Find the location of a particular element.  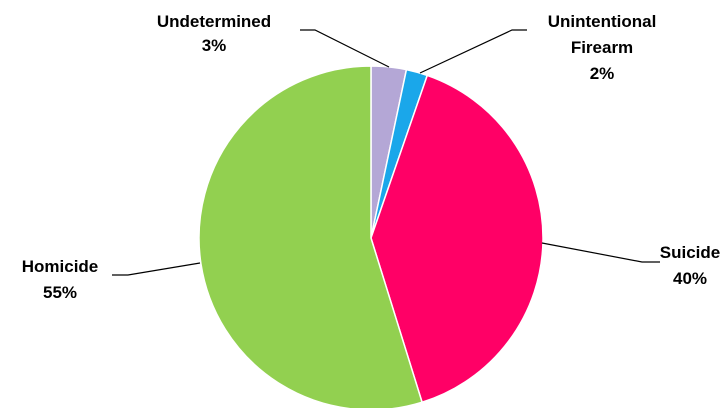

slice-label-suicide: Suicide is located at coordinates (690, 252).